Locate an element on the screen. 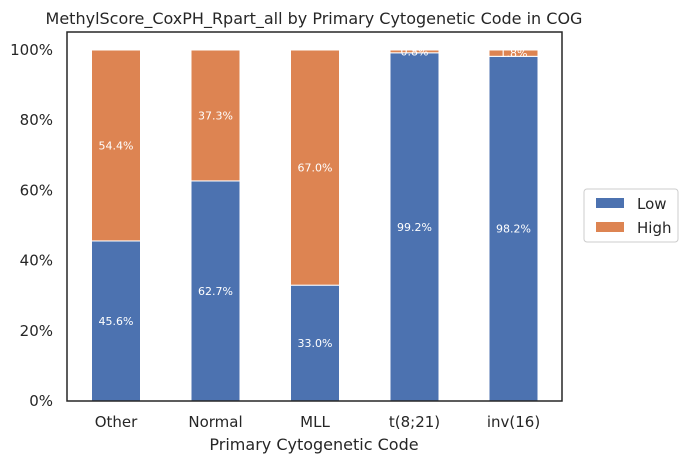 The image size is (689, 463). x-tick-label: MLL is located at coordinates (315, 422).